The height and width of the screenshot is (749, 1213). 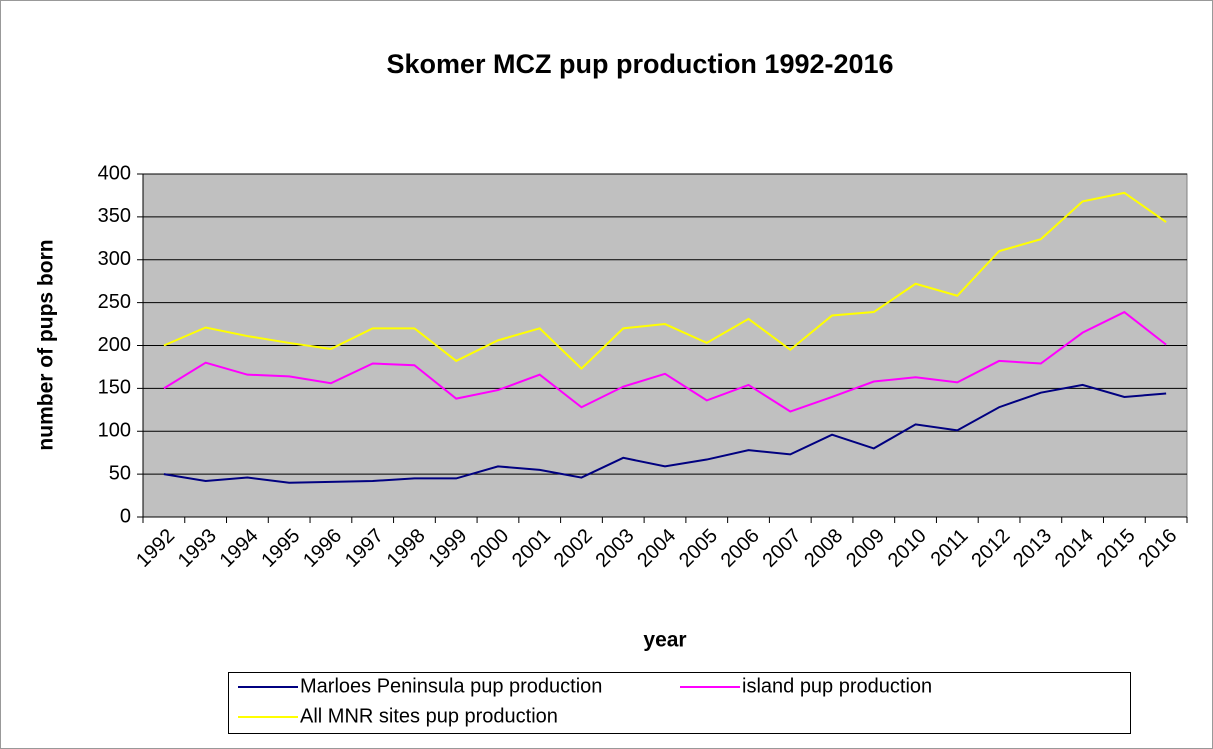 I want to click on y-tick-label: 400, so click(x=114, y=173).